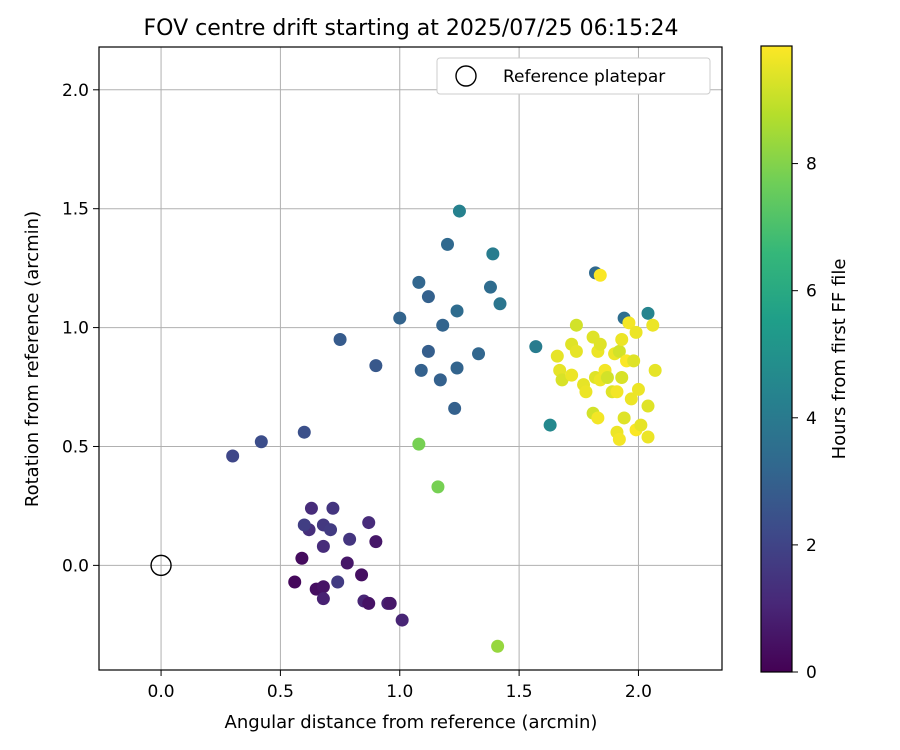 The image size is (900, 750). I want to click on colorbar: 0 2 4 6 8 Hours from first FF file, so click(805, 364).